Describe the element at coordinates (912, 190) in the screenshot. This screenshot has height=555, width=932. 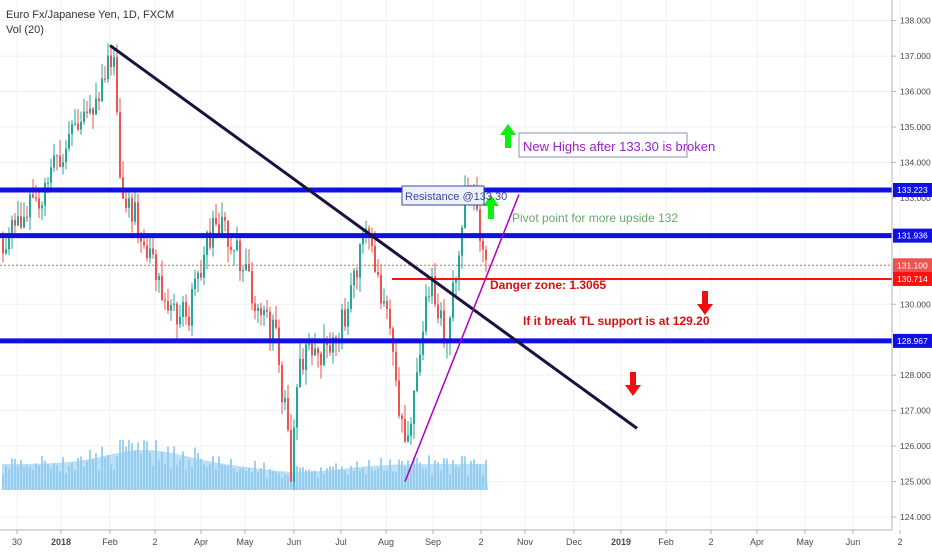
I see `level-price-tag: 133.223` at that location.